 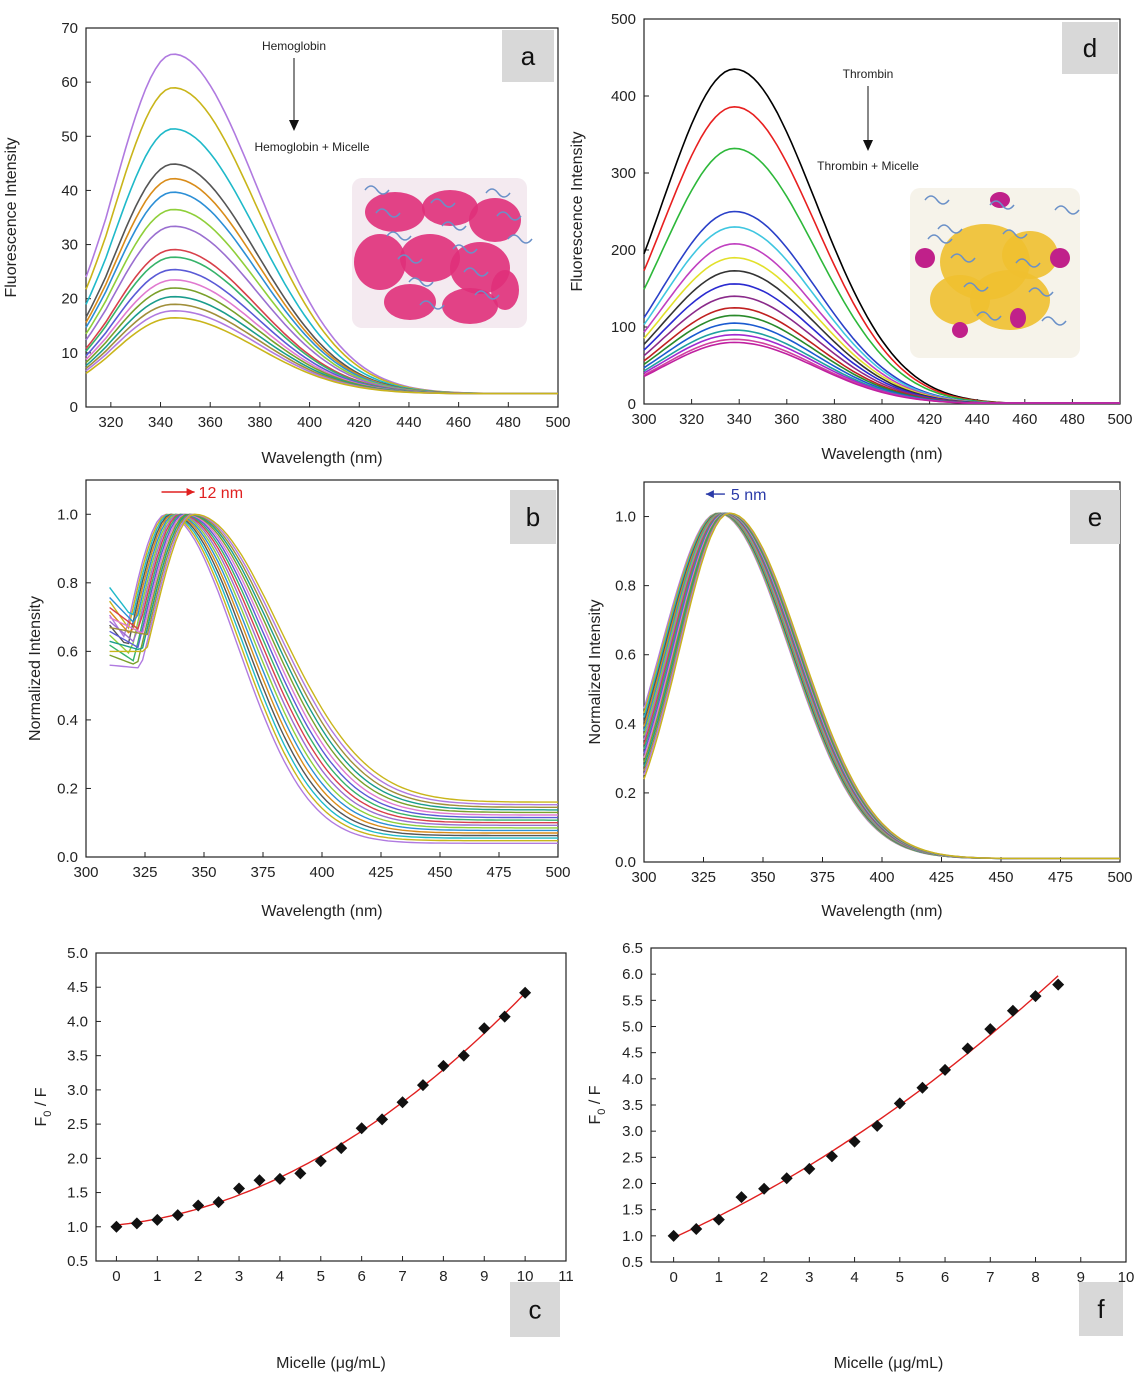 What do you see at coordinates (11, 217) in the screenshot?
I see `y-axis-label: Fluorescence Intensity` at bounding box center [11, 217].